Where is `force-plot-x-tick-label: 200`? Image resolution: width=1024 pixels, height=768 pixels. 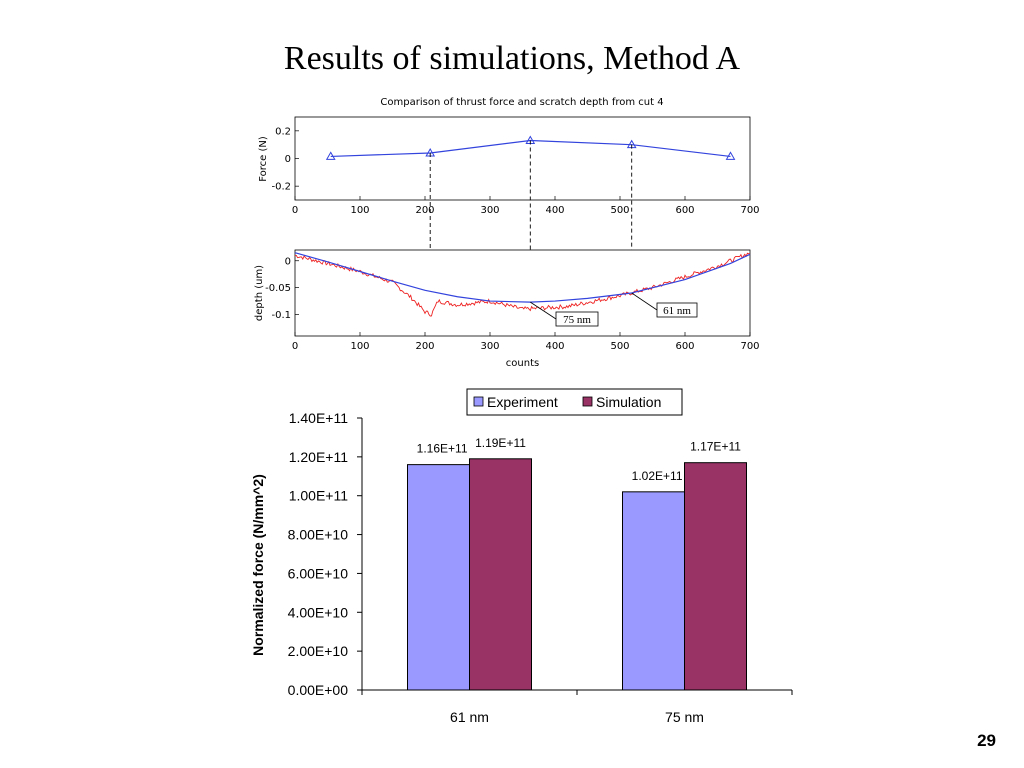 force-plot-x-tick-label: 200 is located at coordinates (424, 210).